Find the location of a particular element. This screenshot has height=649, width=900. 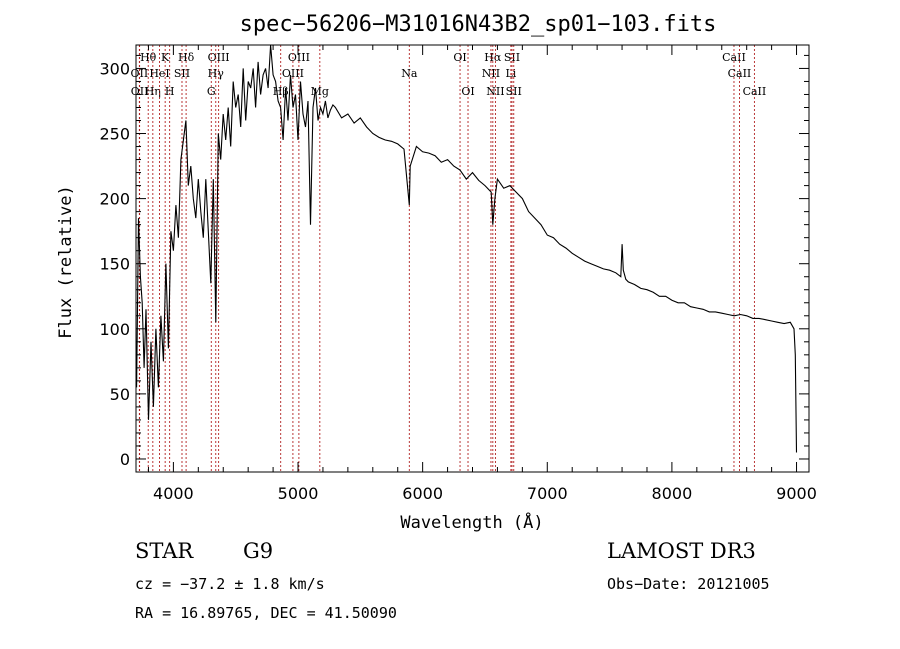

line-marker-label: Na is located at coordinates (409, 73).